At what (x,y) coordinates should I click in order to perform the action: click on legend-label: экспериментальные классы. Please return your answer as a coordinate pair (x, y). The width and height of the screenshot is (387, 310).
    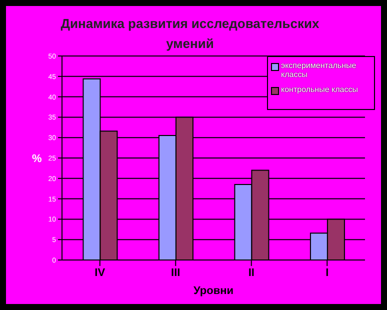
    Looking at the image, I should click on (319, 70).